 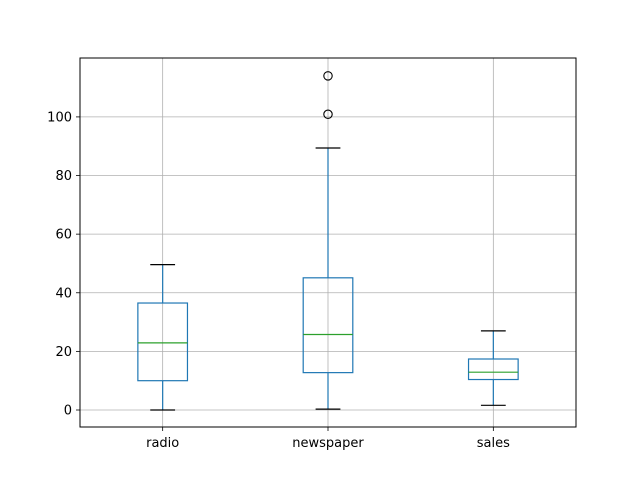 What do you see at coordinates (328, 443) in the screenshot?
I see `x-tick-label-newspaper: newspaper` at bounding box center [328, 443].